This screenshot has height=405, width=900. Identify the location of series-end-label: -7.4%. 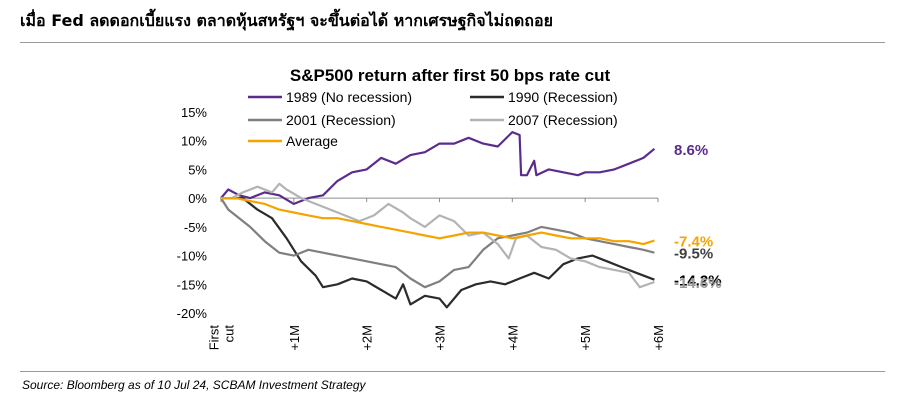
(693, 242).